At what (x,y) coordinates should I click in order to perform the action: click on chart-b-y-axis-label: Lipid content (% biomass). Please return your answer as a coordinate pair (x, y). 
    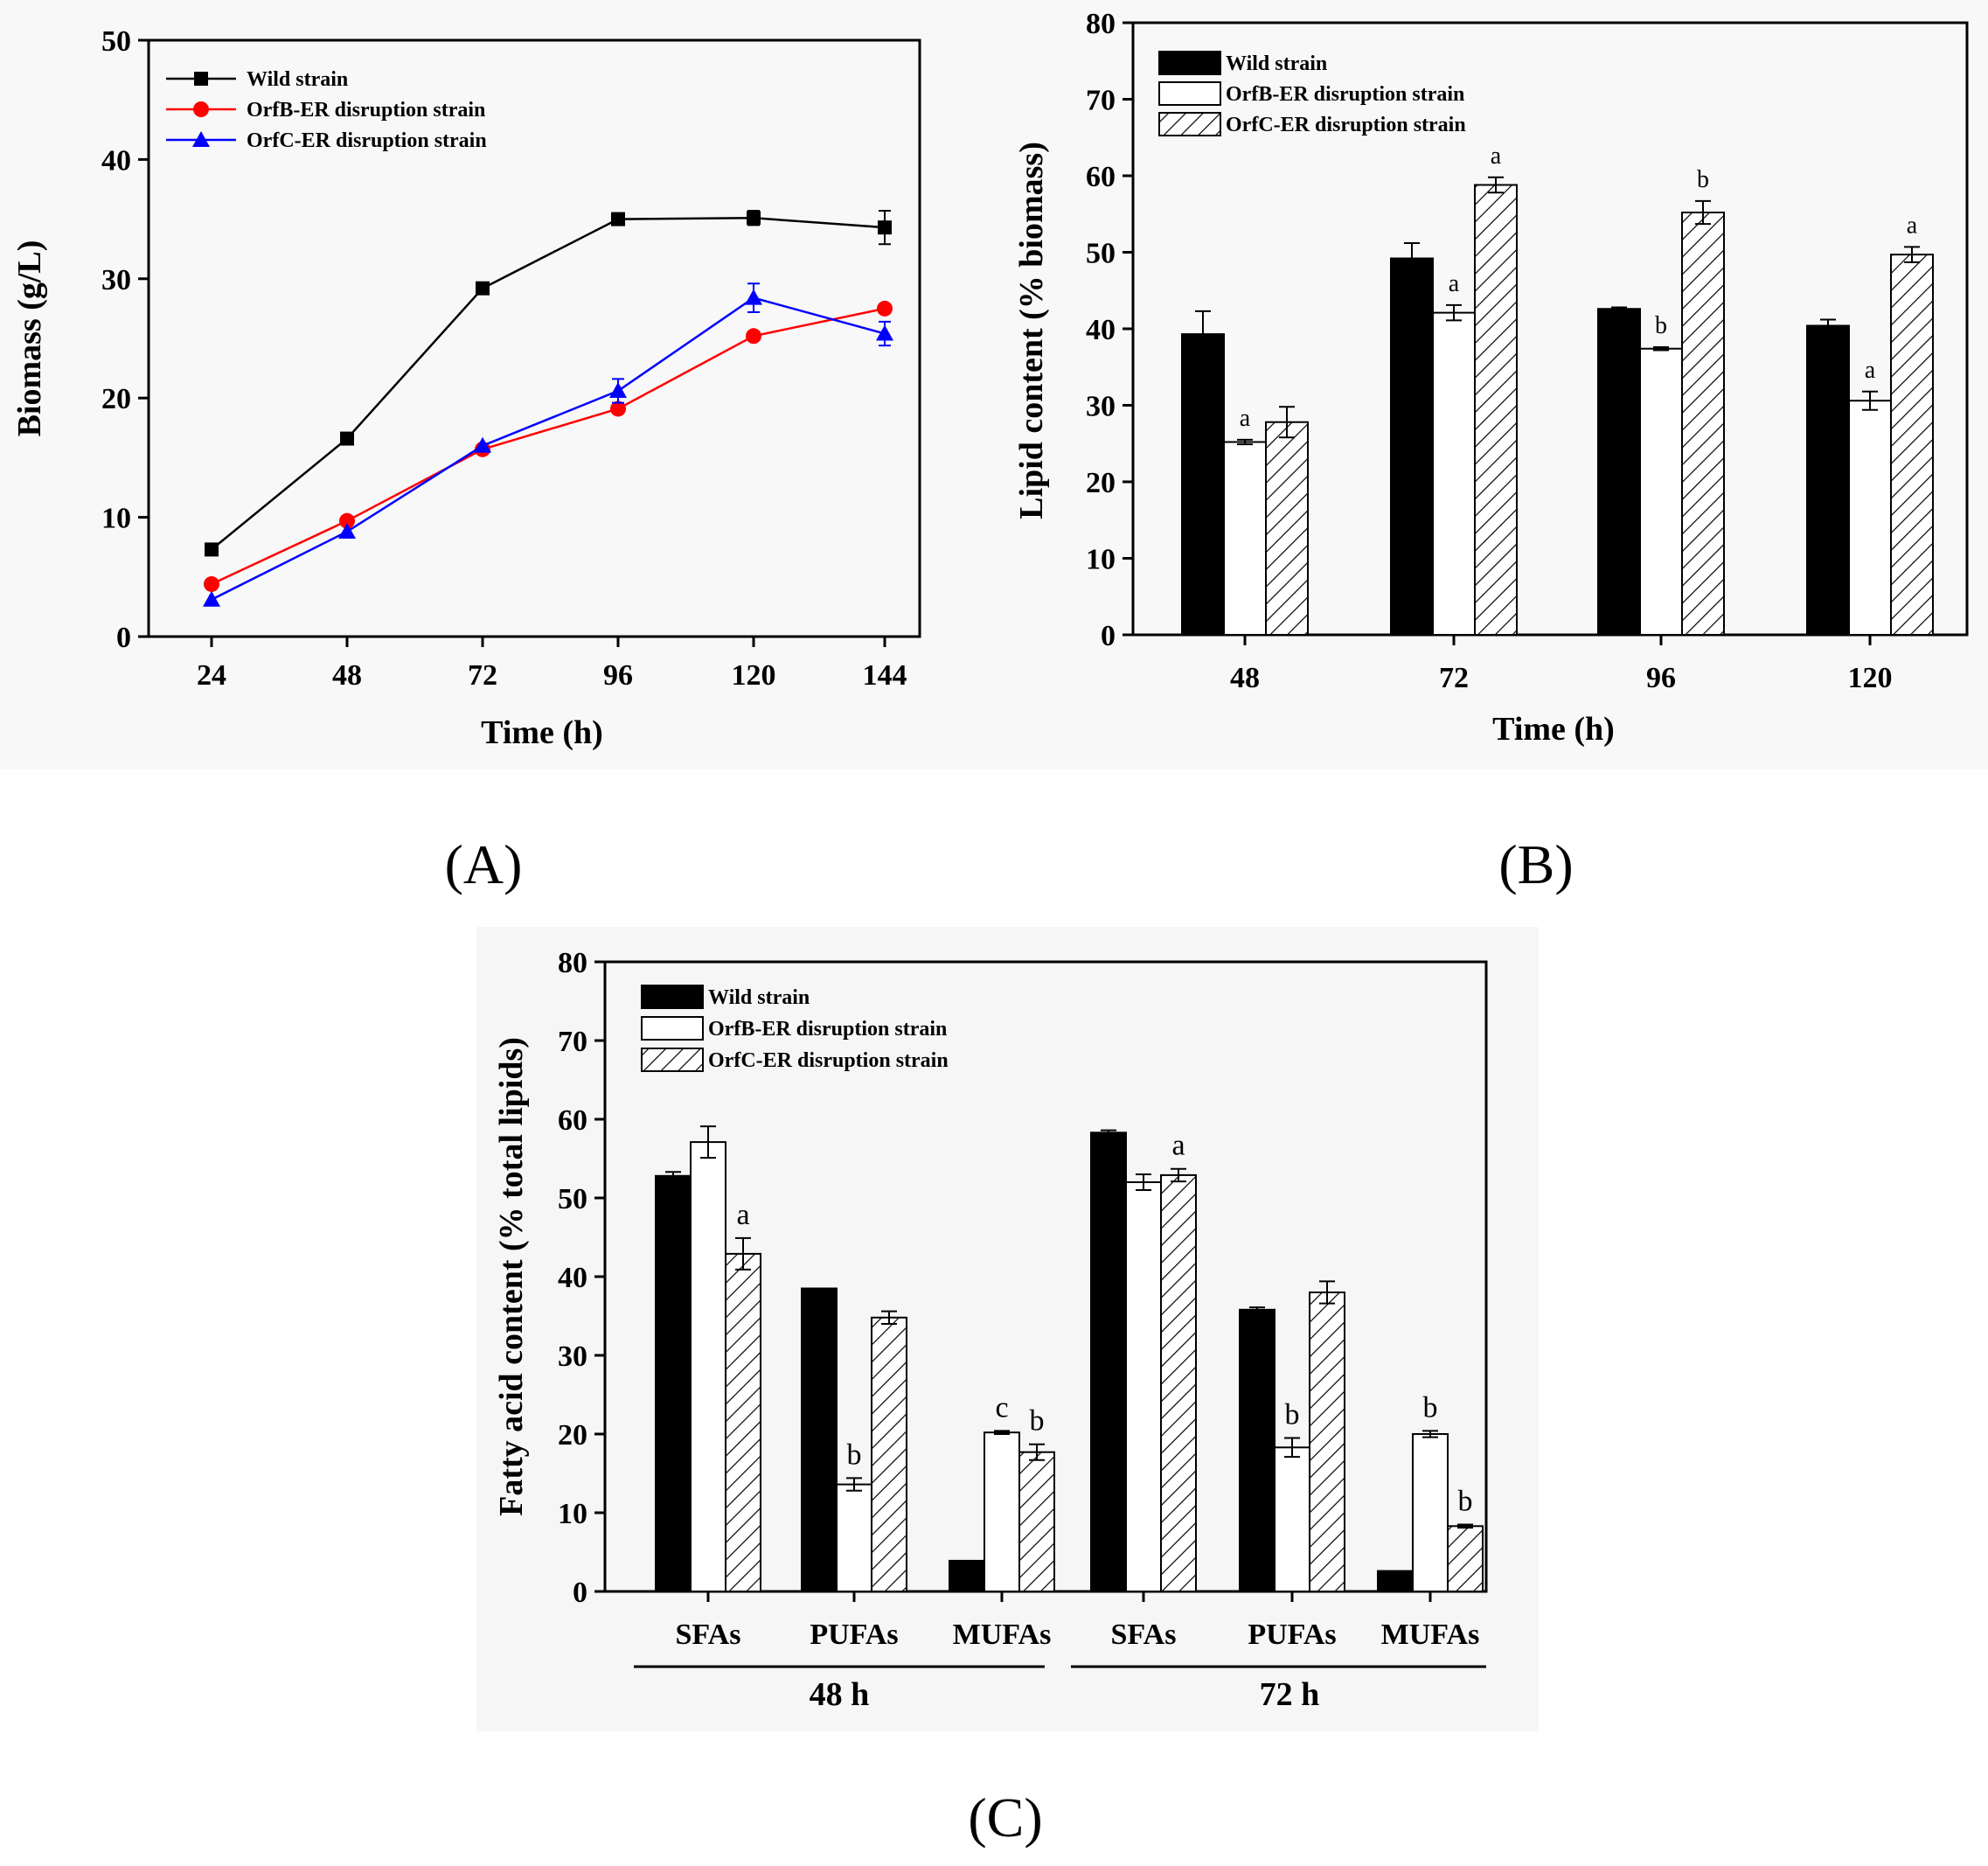
    Looking at the image, I should click on (1031, 330).